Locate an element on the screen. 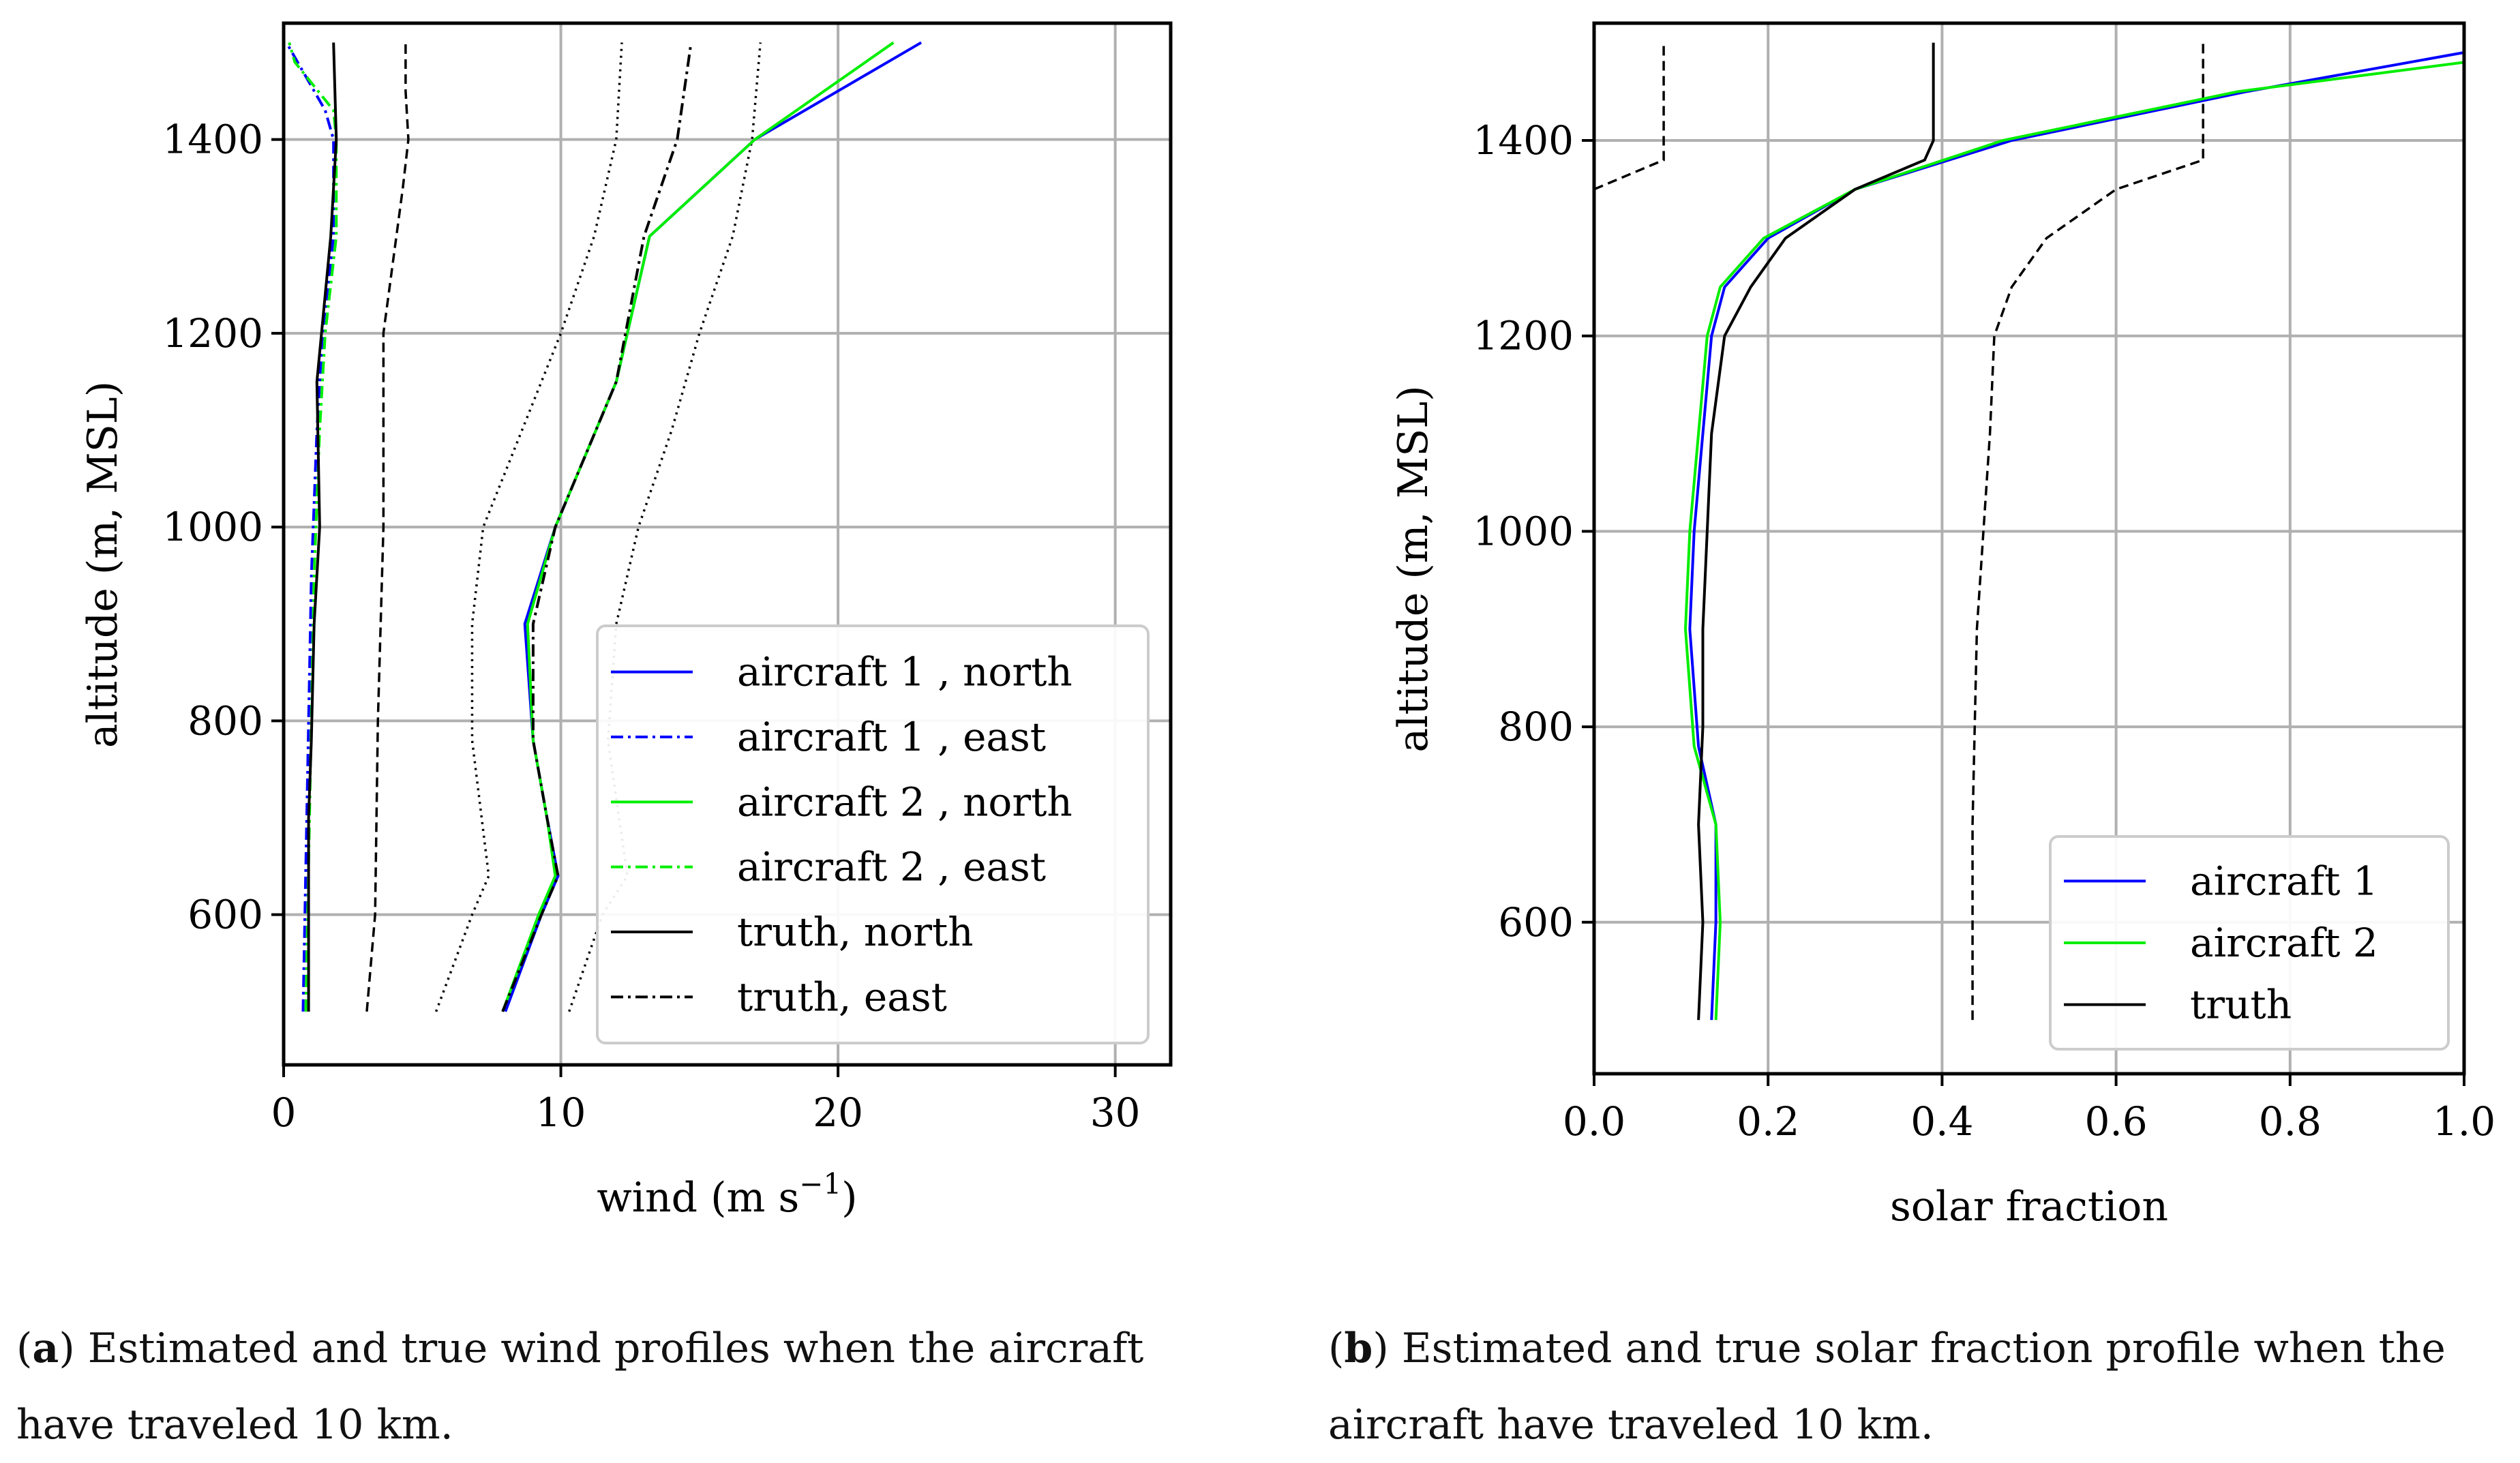 The height and width of the screenshot is (1463, 2520). xtick-label: 0 is located at coordinates (284, 1113).